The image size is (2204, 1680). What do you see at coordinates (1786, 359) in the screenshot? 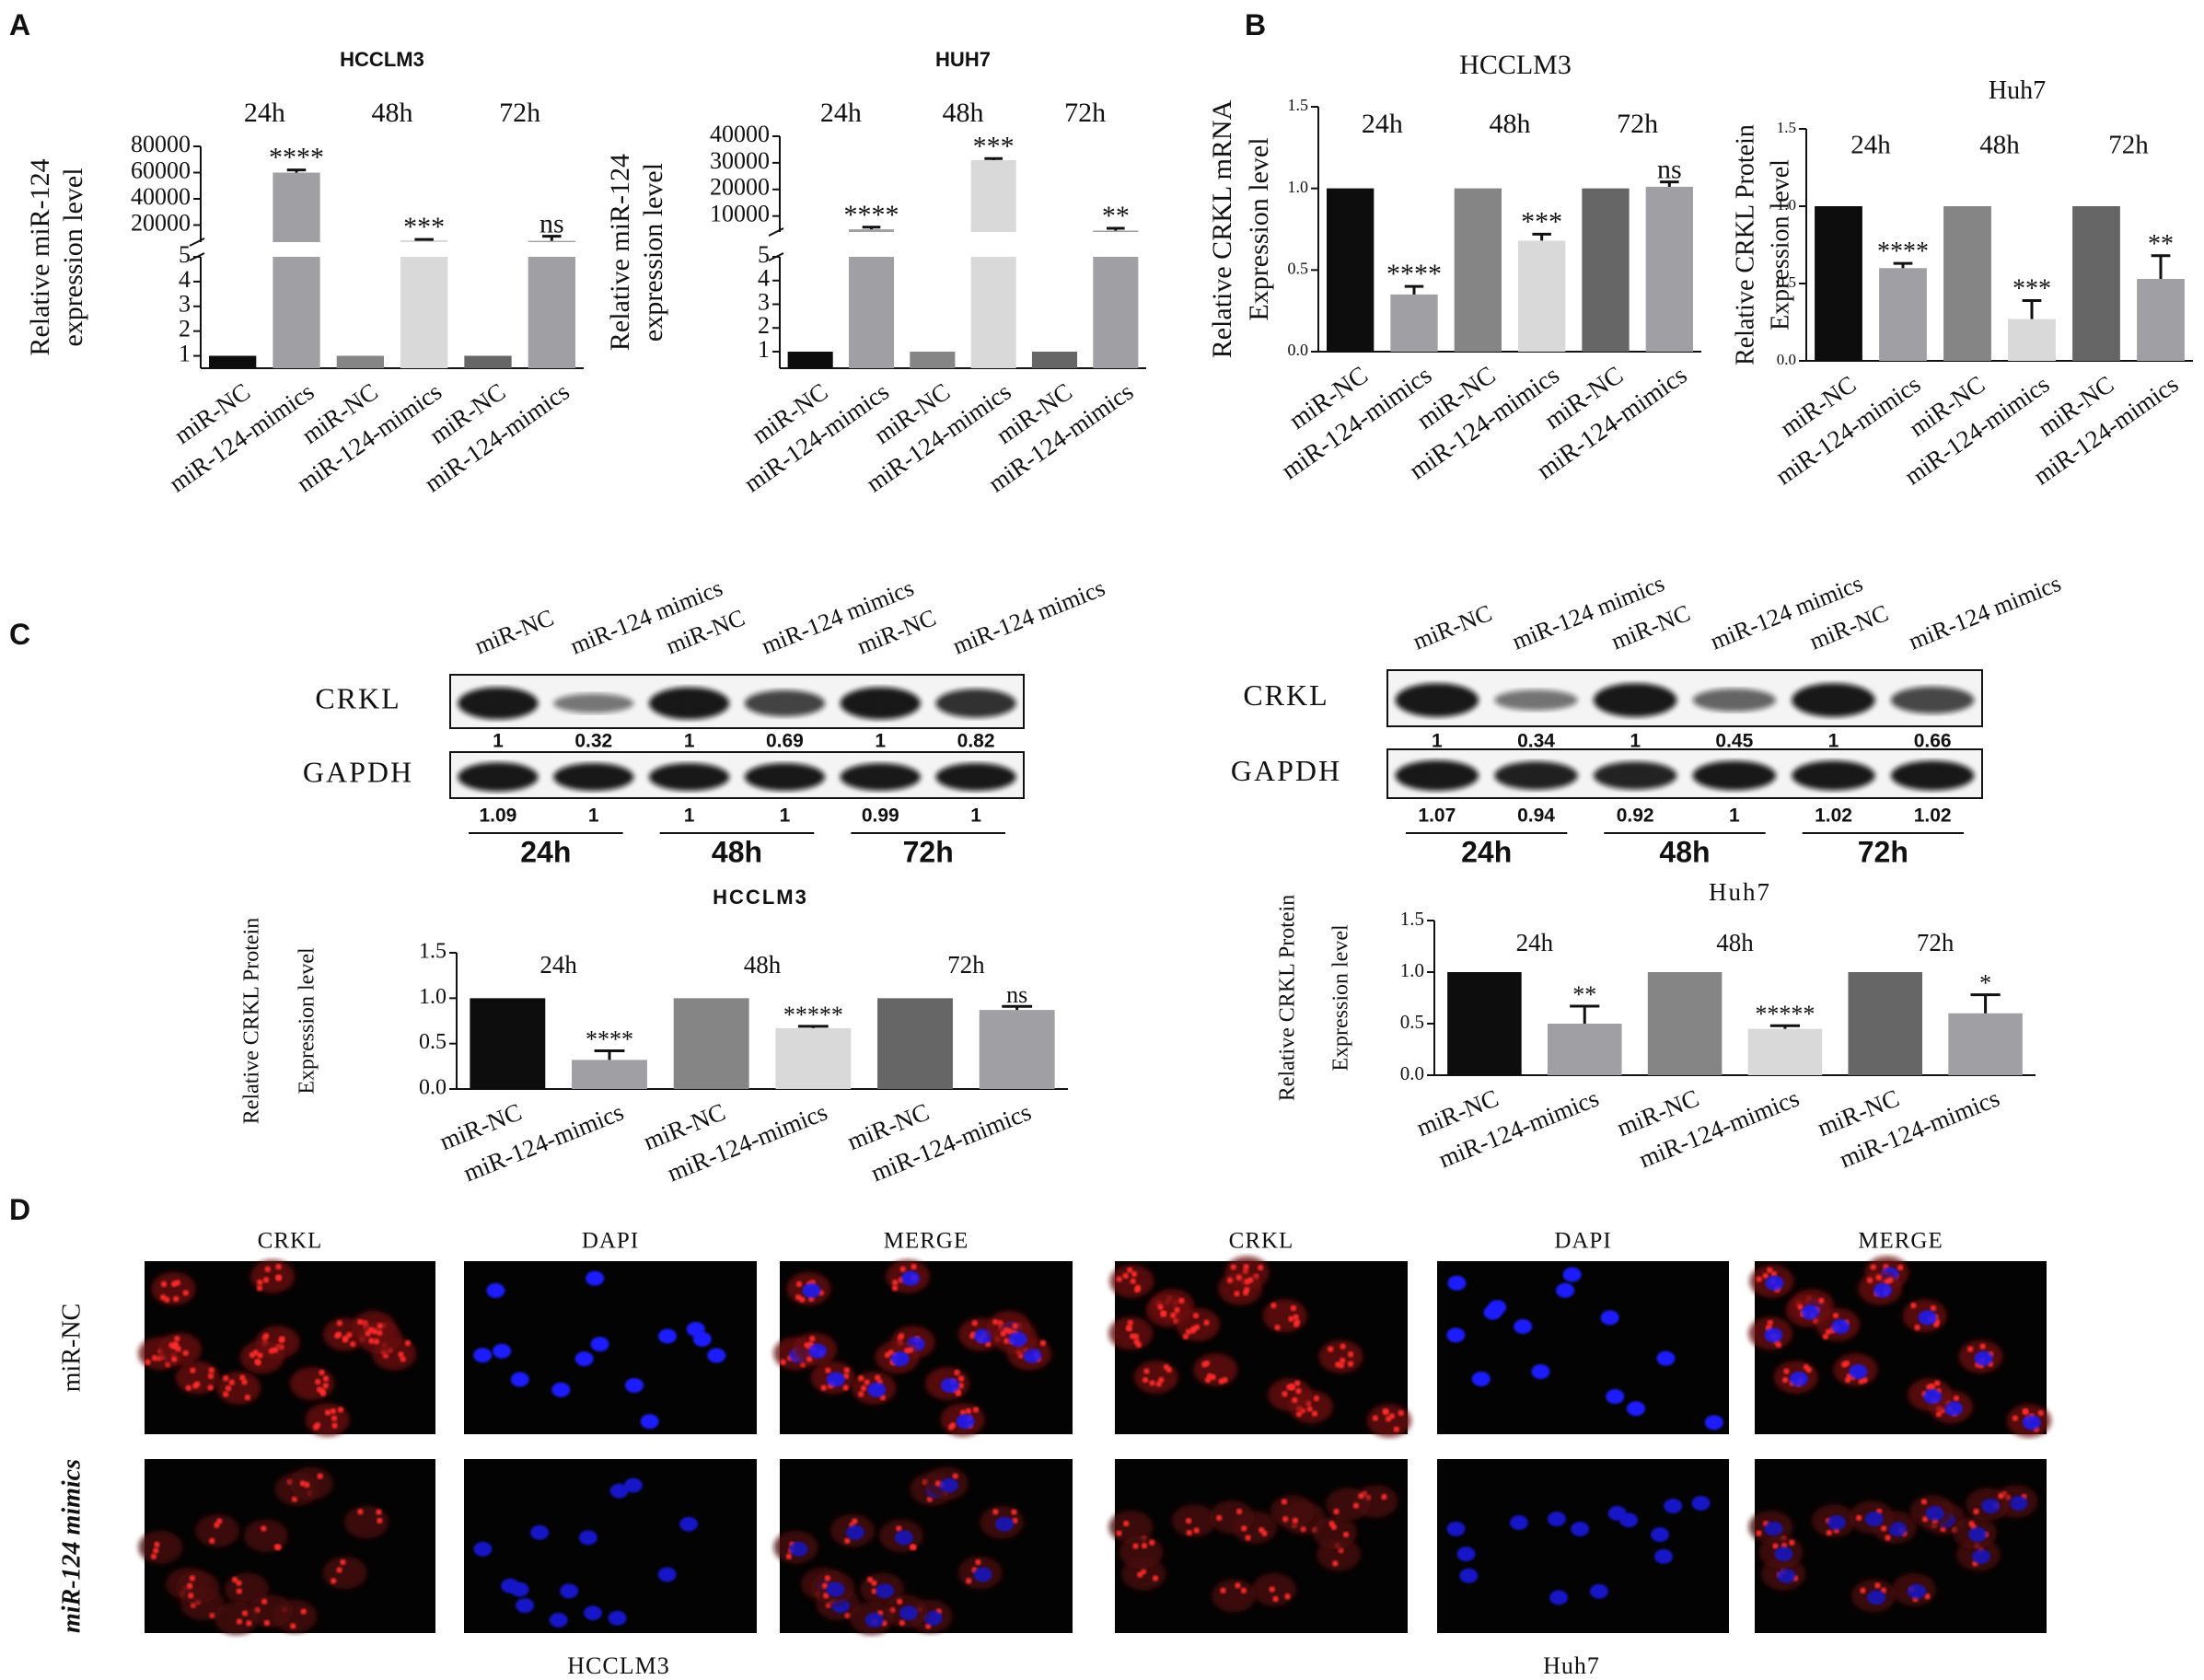
I see `y-tick-label: 0.0` at bounding box center [1786, 359].